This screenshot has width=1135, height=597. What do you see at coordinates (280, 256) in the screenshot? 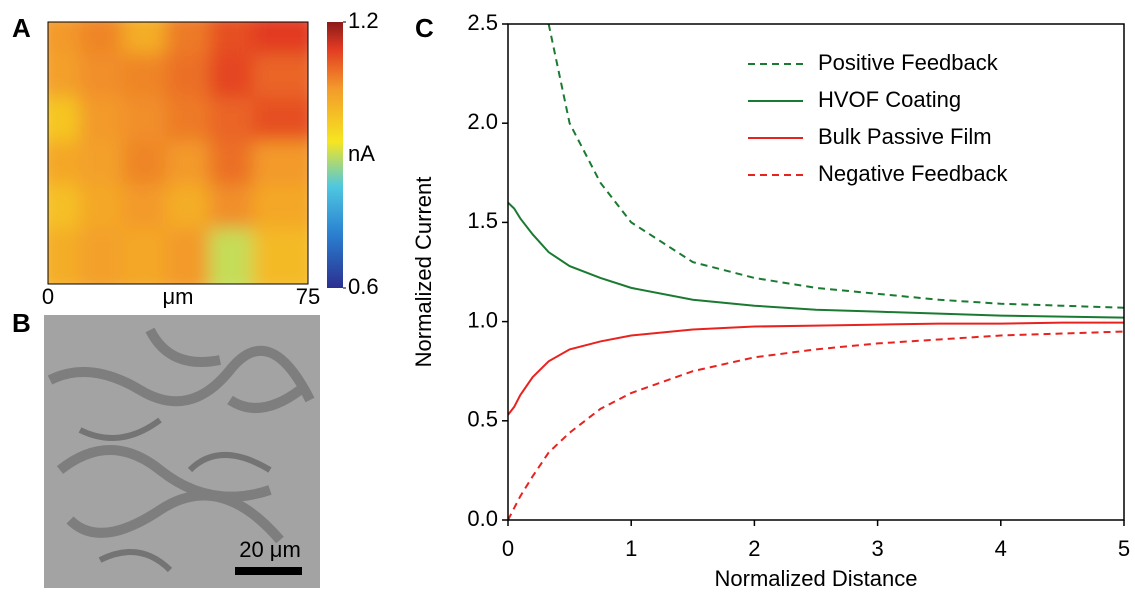
I see `heatmap-cell` at bounding box center [280, 256].